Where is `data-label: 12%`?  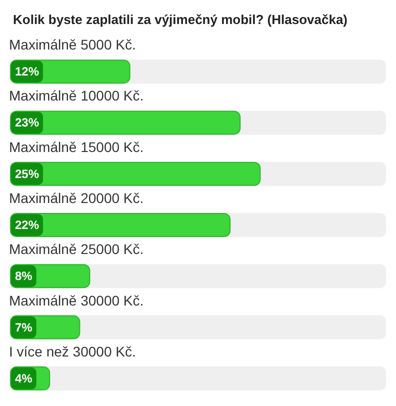 data-label: 12% is located at coordinates (27, 71).